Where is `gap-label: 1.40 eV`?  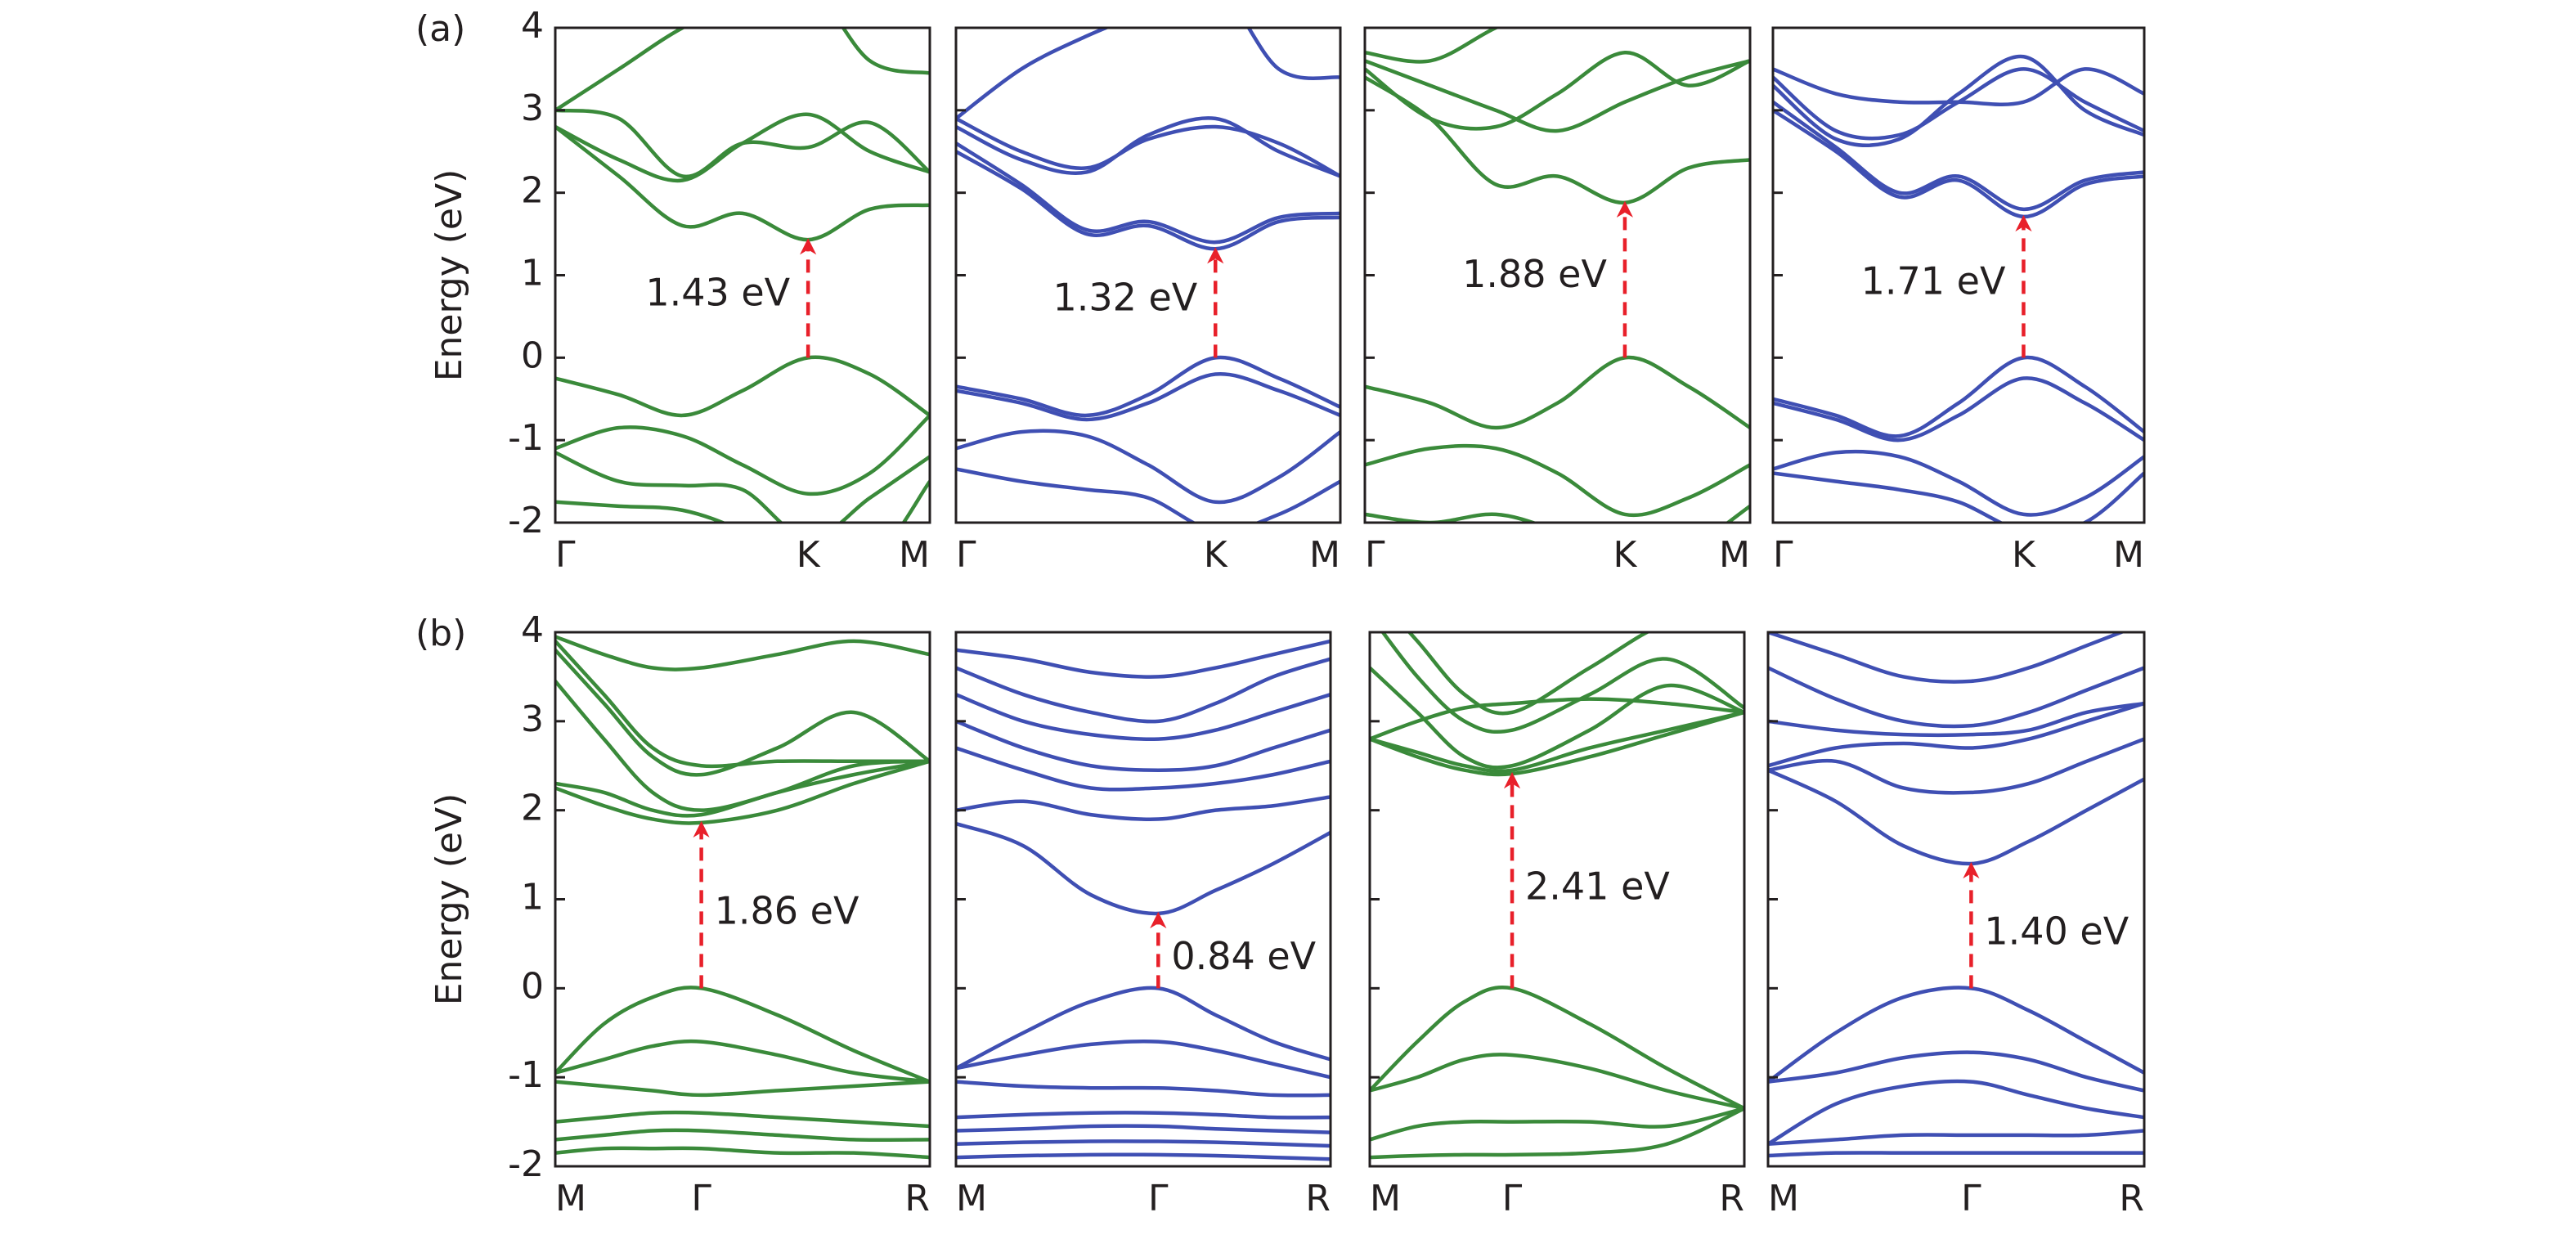
gap-label: 1.40 eV is located at coordinates (2056, 931).